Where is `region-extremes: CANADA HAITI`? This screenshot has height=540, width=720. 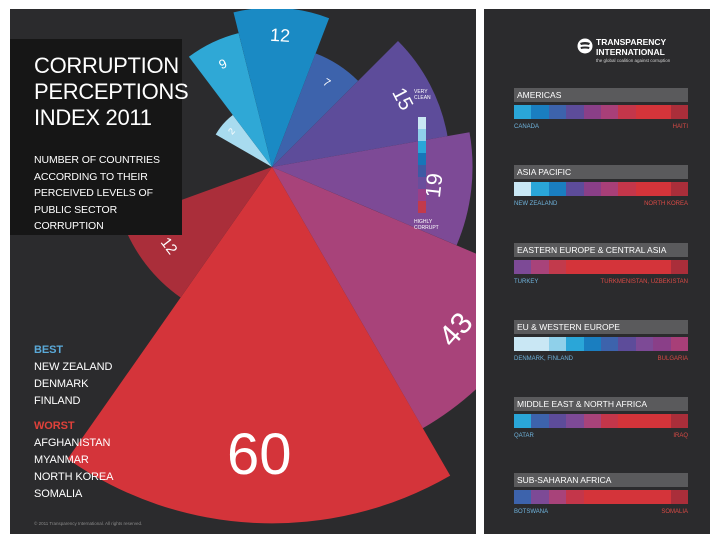
region-extremes: CANADA HAITI is located at coordinates (601, 129).